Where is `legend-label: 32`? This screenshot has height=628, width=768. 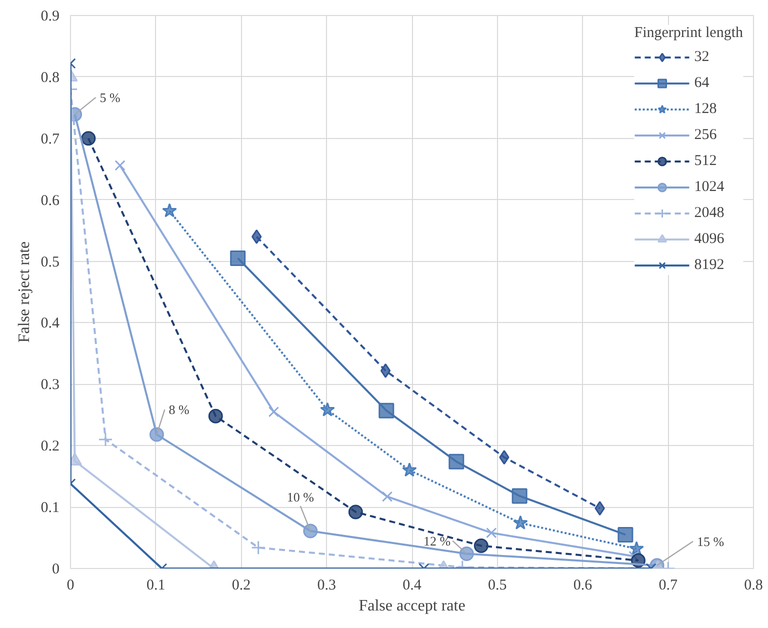 legend-label: 32 is located at coordinates (702, 57).